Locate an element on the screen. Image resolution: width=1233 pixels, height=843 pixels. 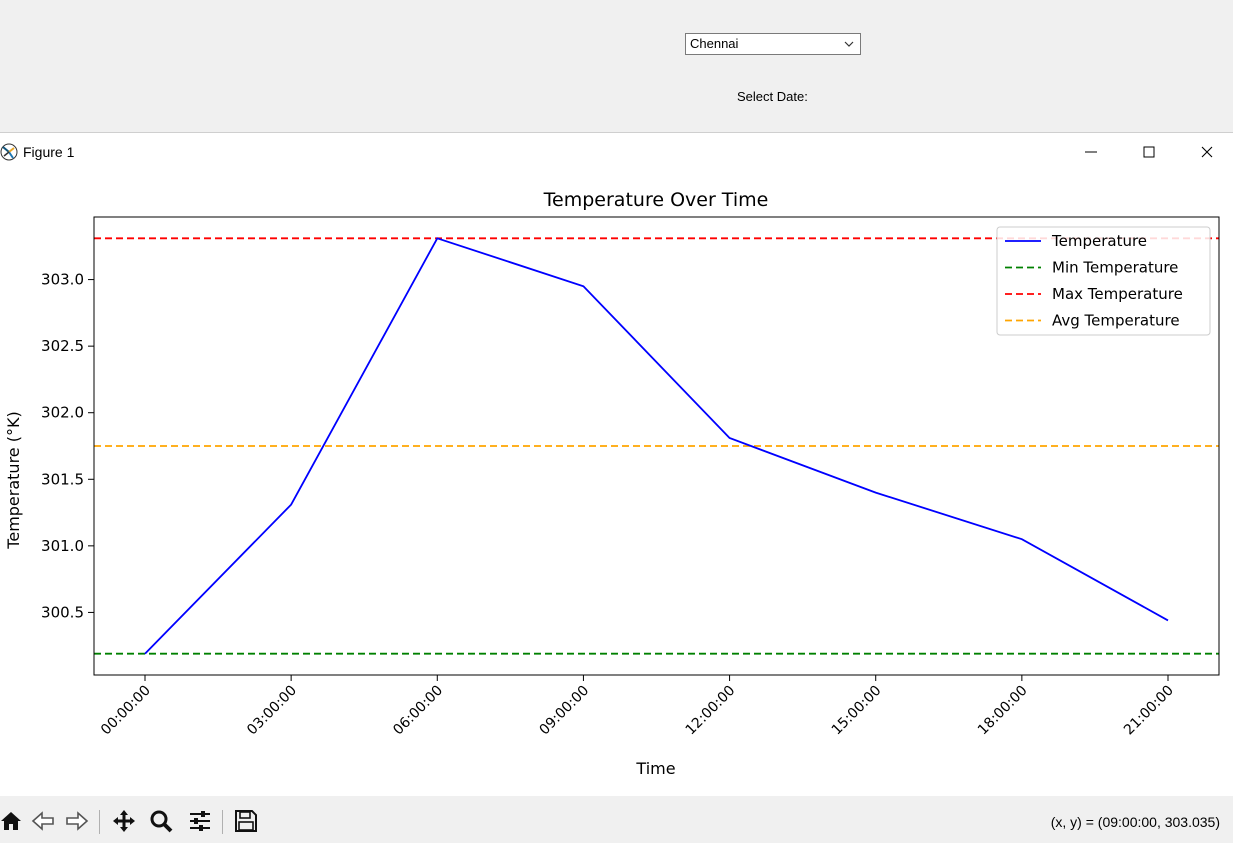
pan-button is located at coordinates (124, 821).